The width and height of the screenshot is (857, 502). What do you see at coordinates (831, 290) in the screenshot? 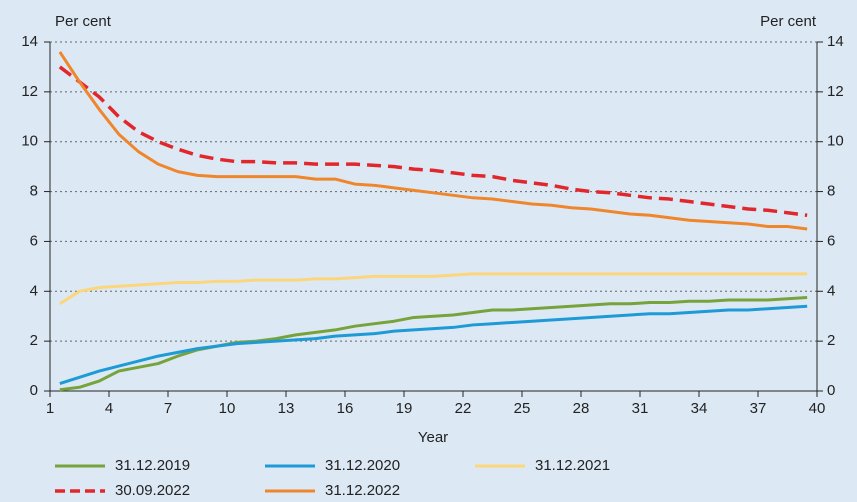
I see `y2-tick-label: 4` at bounding box center [831, 290].